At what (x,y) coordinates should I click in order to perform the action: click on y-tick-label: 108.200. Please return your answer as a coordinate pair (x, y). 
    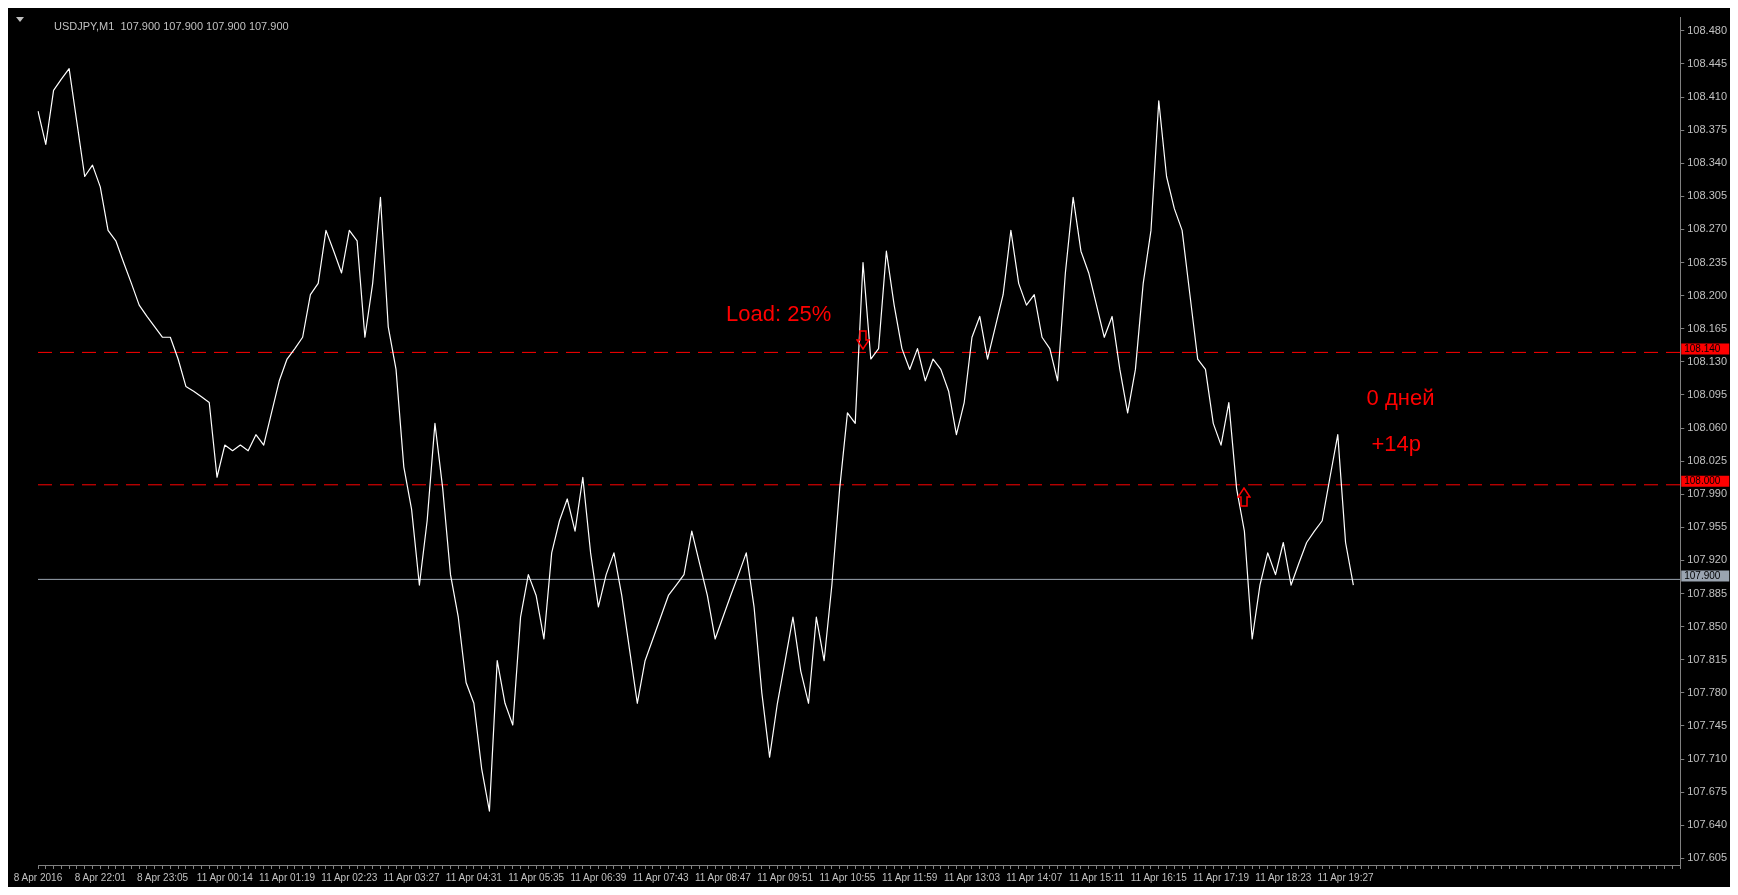
    Looking at the image, I should click on (1707, 294).